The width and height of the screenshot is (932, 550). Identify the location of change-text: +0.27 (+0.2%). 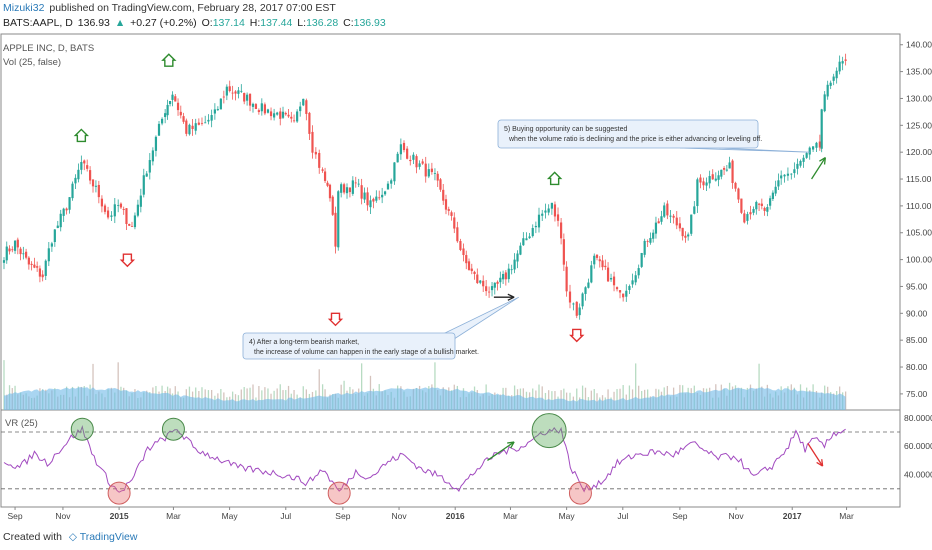
(163, 23).